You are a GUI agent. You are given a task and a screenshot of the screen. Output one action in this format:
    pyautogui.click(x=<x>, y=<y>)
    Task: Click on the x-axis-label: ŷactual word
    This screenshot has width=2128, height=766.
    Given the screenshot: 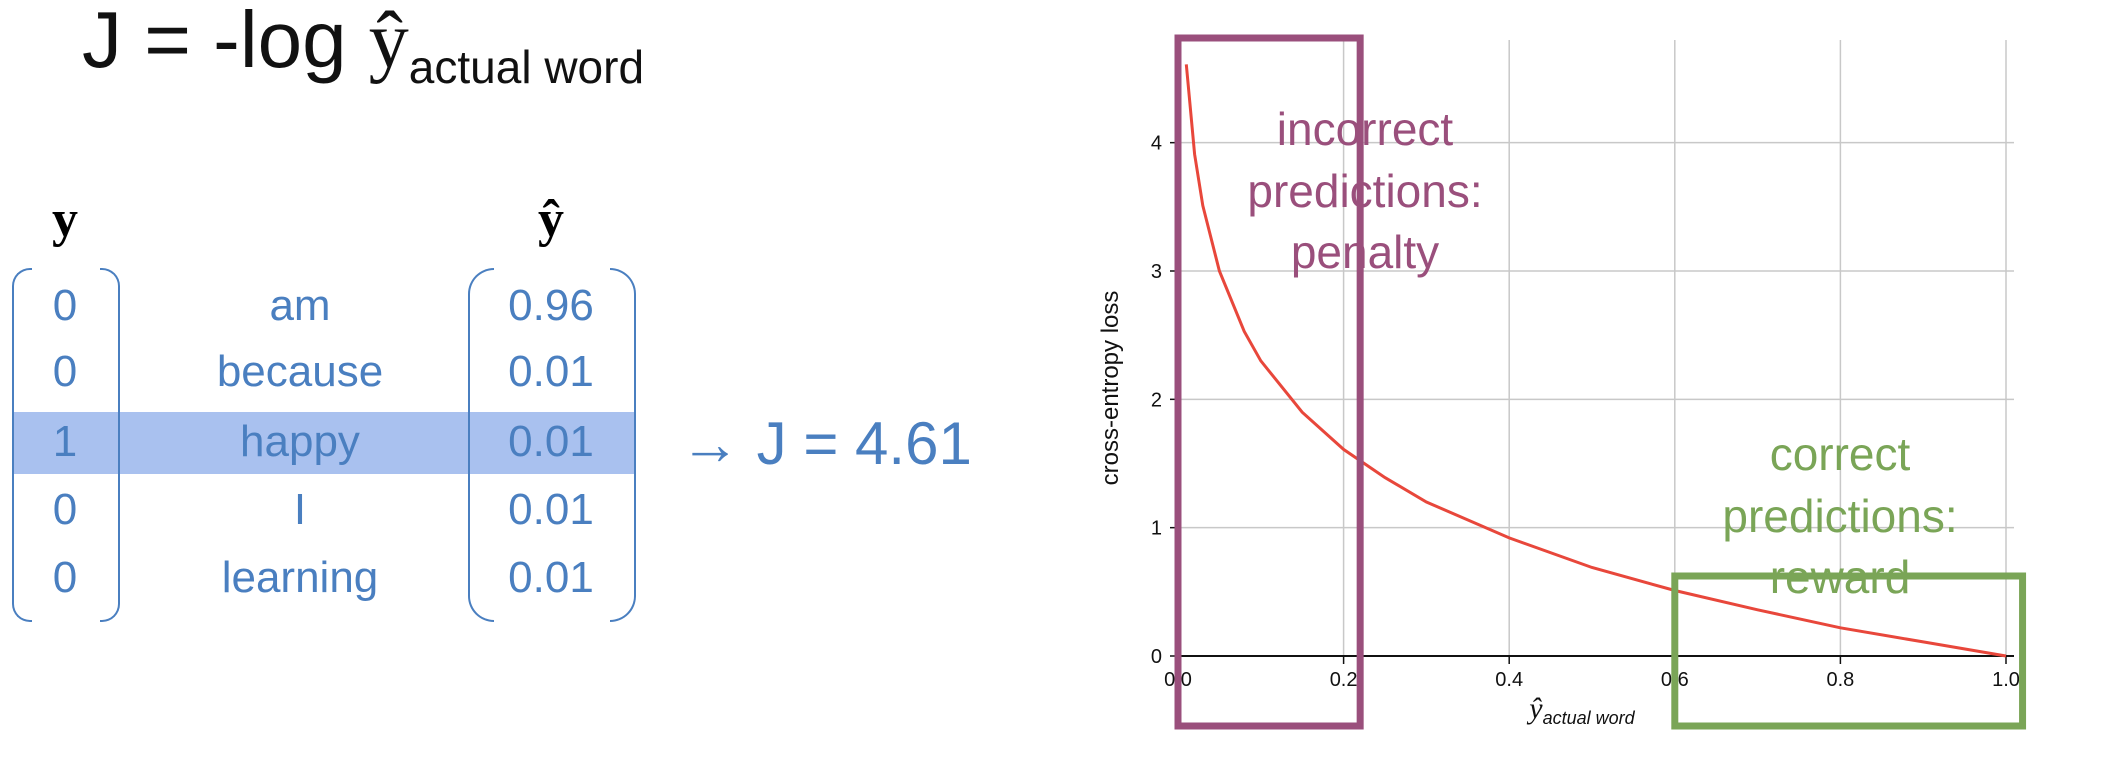 What is the action you would take?
    pyautogui.click(x=1580, y=710)
    